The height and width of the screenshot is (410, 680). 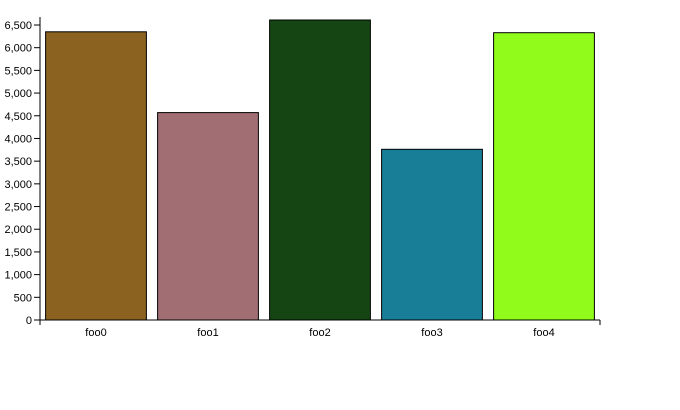 I want to click on y-tick-label: 6,000, so click(x=18, y=49).